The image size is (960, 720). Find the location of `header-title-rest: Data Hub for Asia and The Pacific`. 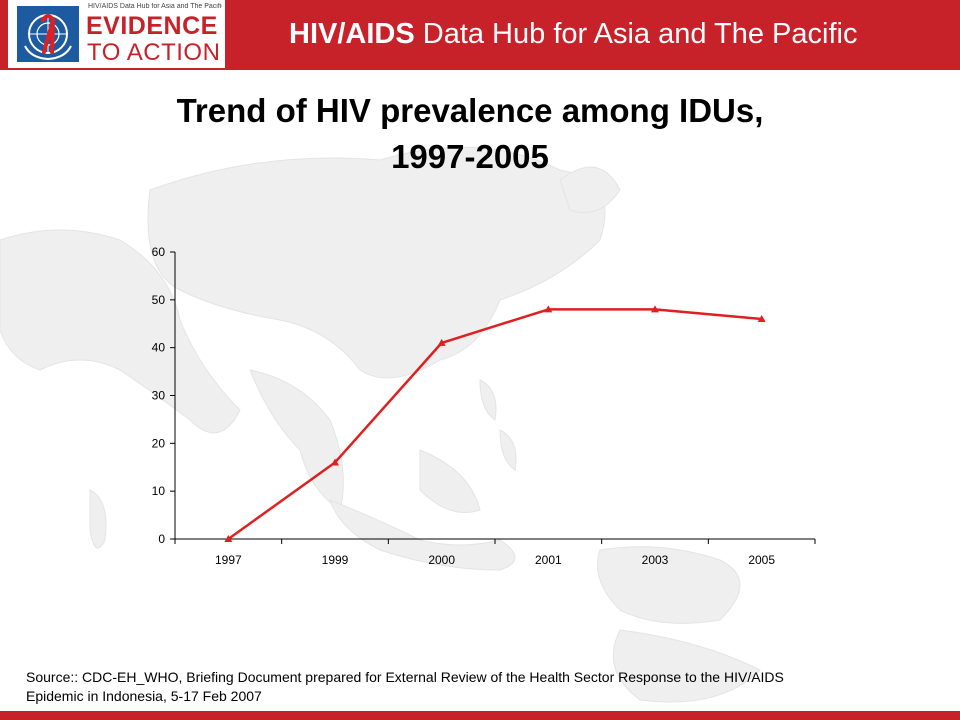

header-title-rest: Data Hub for Asia and The Pacific is located at coordinates (636, 34).